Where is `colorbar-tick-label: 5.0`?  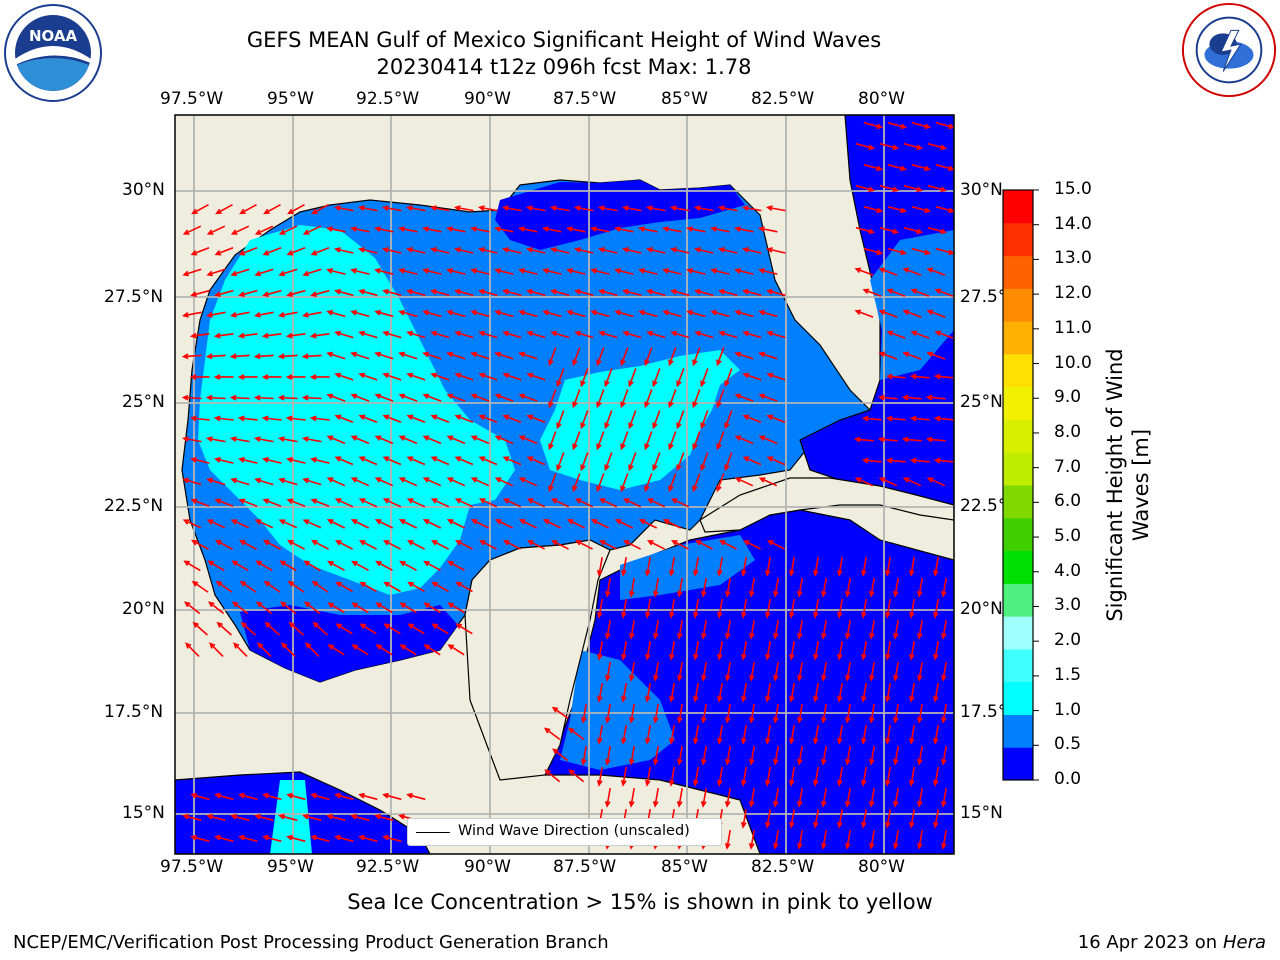
colorbar-tick-label: 5.0 is located at coordinates (1068, 536).